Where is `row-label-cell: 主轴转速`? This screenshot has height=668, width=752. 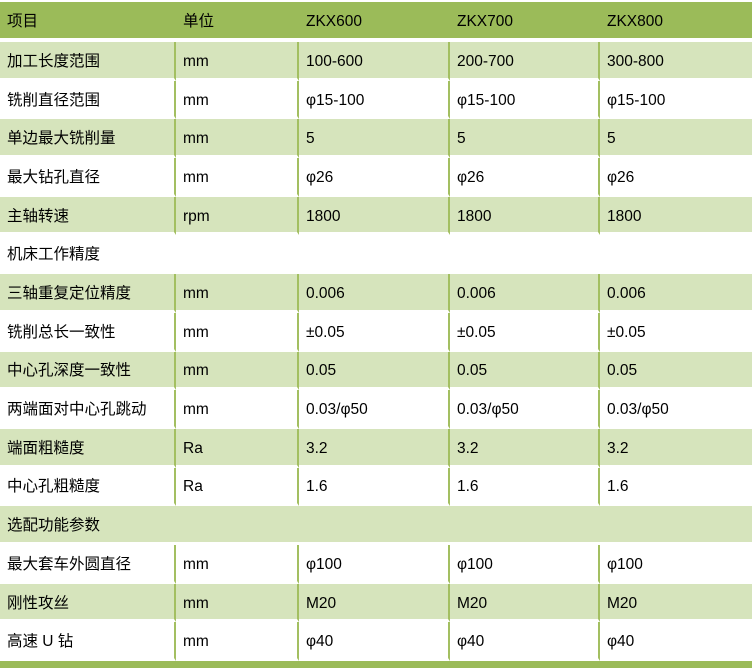 row-label-cell: 主轴转速 is located at coordinates (88, 216).